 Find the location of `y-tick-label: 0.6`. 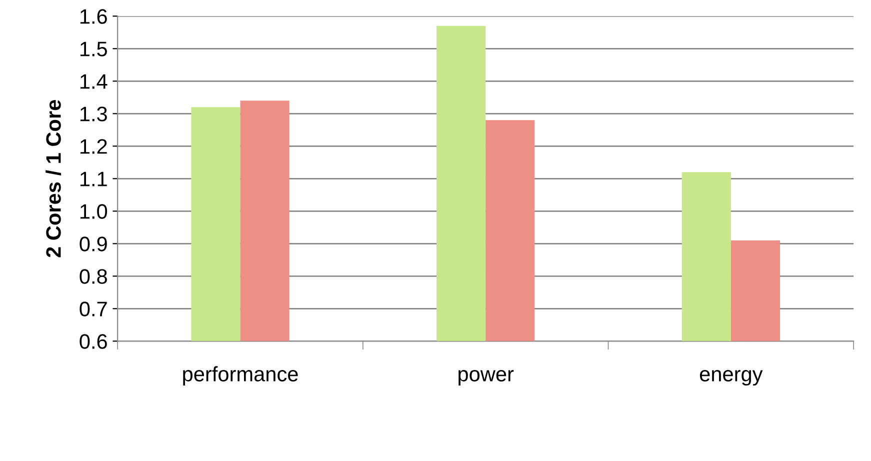

y-tick-label: 0.6 is located at coordinates (93, 341).